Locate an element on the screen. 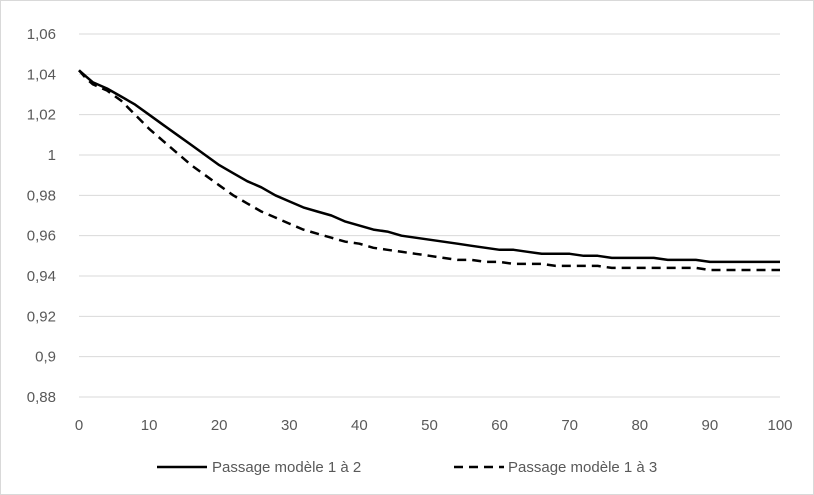 This screenshot has width=814, height=495. x-axis-tick-labels: 0 10 20 30 40 50 60 70 80 90 100 is located at coordinates (434, 425).